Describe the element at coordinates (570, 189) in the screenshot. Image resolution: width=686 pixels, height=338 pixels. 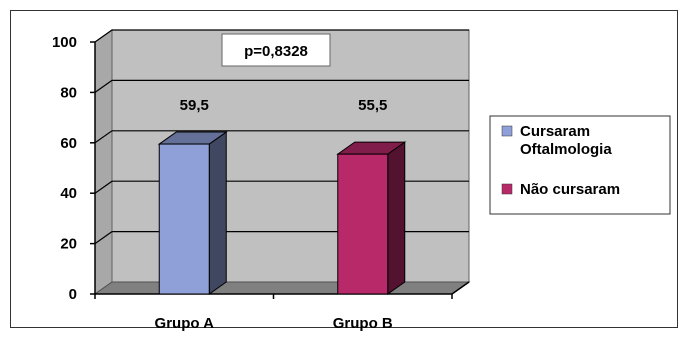
I see `legend-label: Não cursaram` at that location.